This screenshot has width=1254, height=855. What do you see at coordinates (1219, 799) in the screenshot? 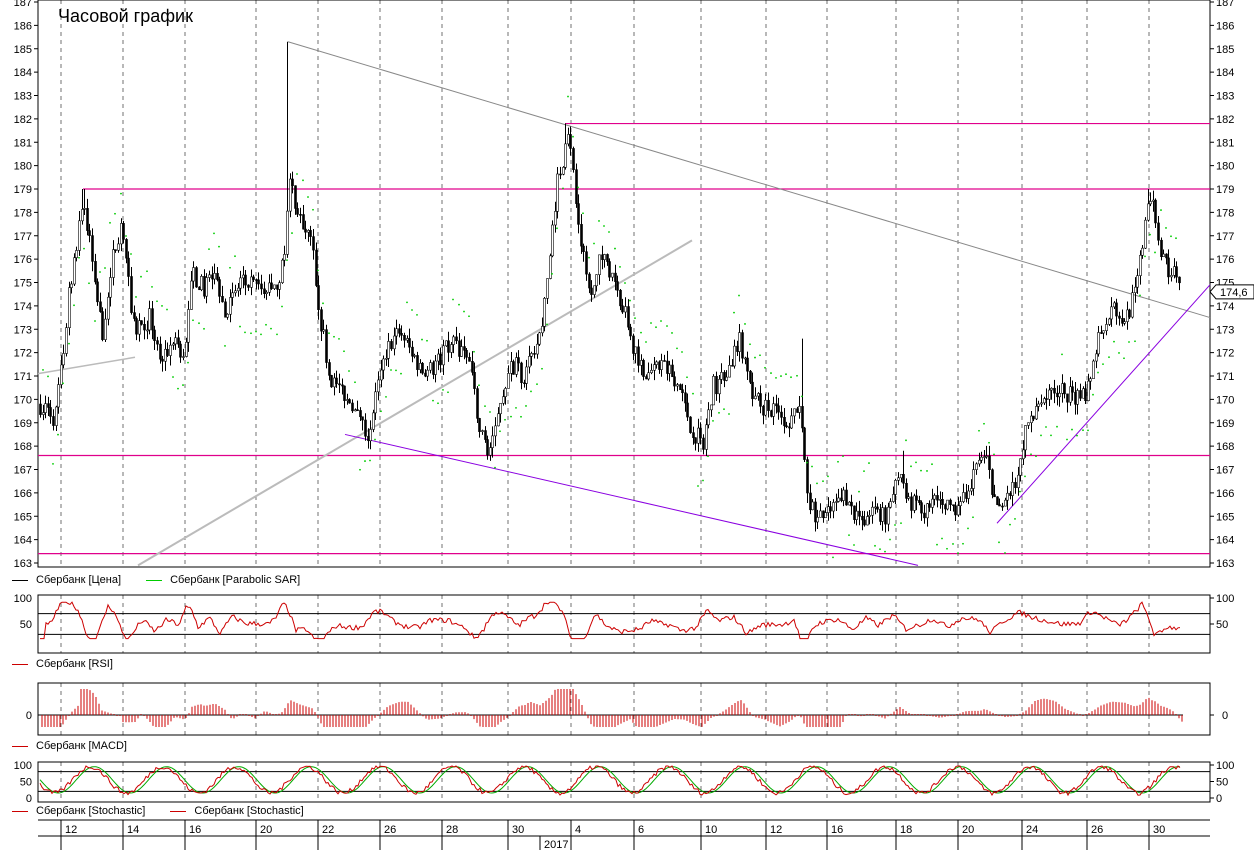
I see `stoch-tick-right: 0` at bounding box center [1219, 799].